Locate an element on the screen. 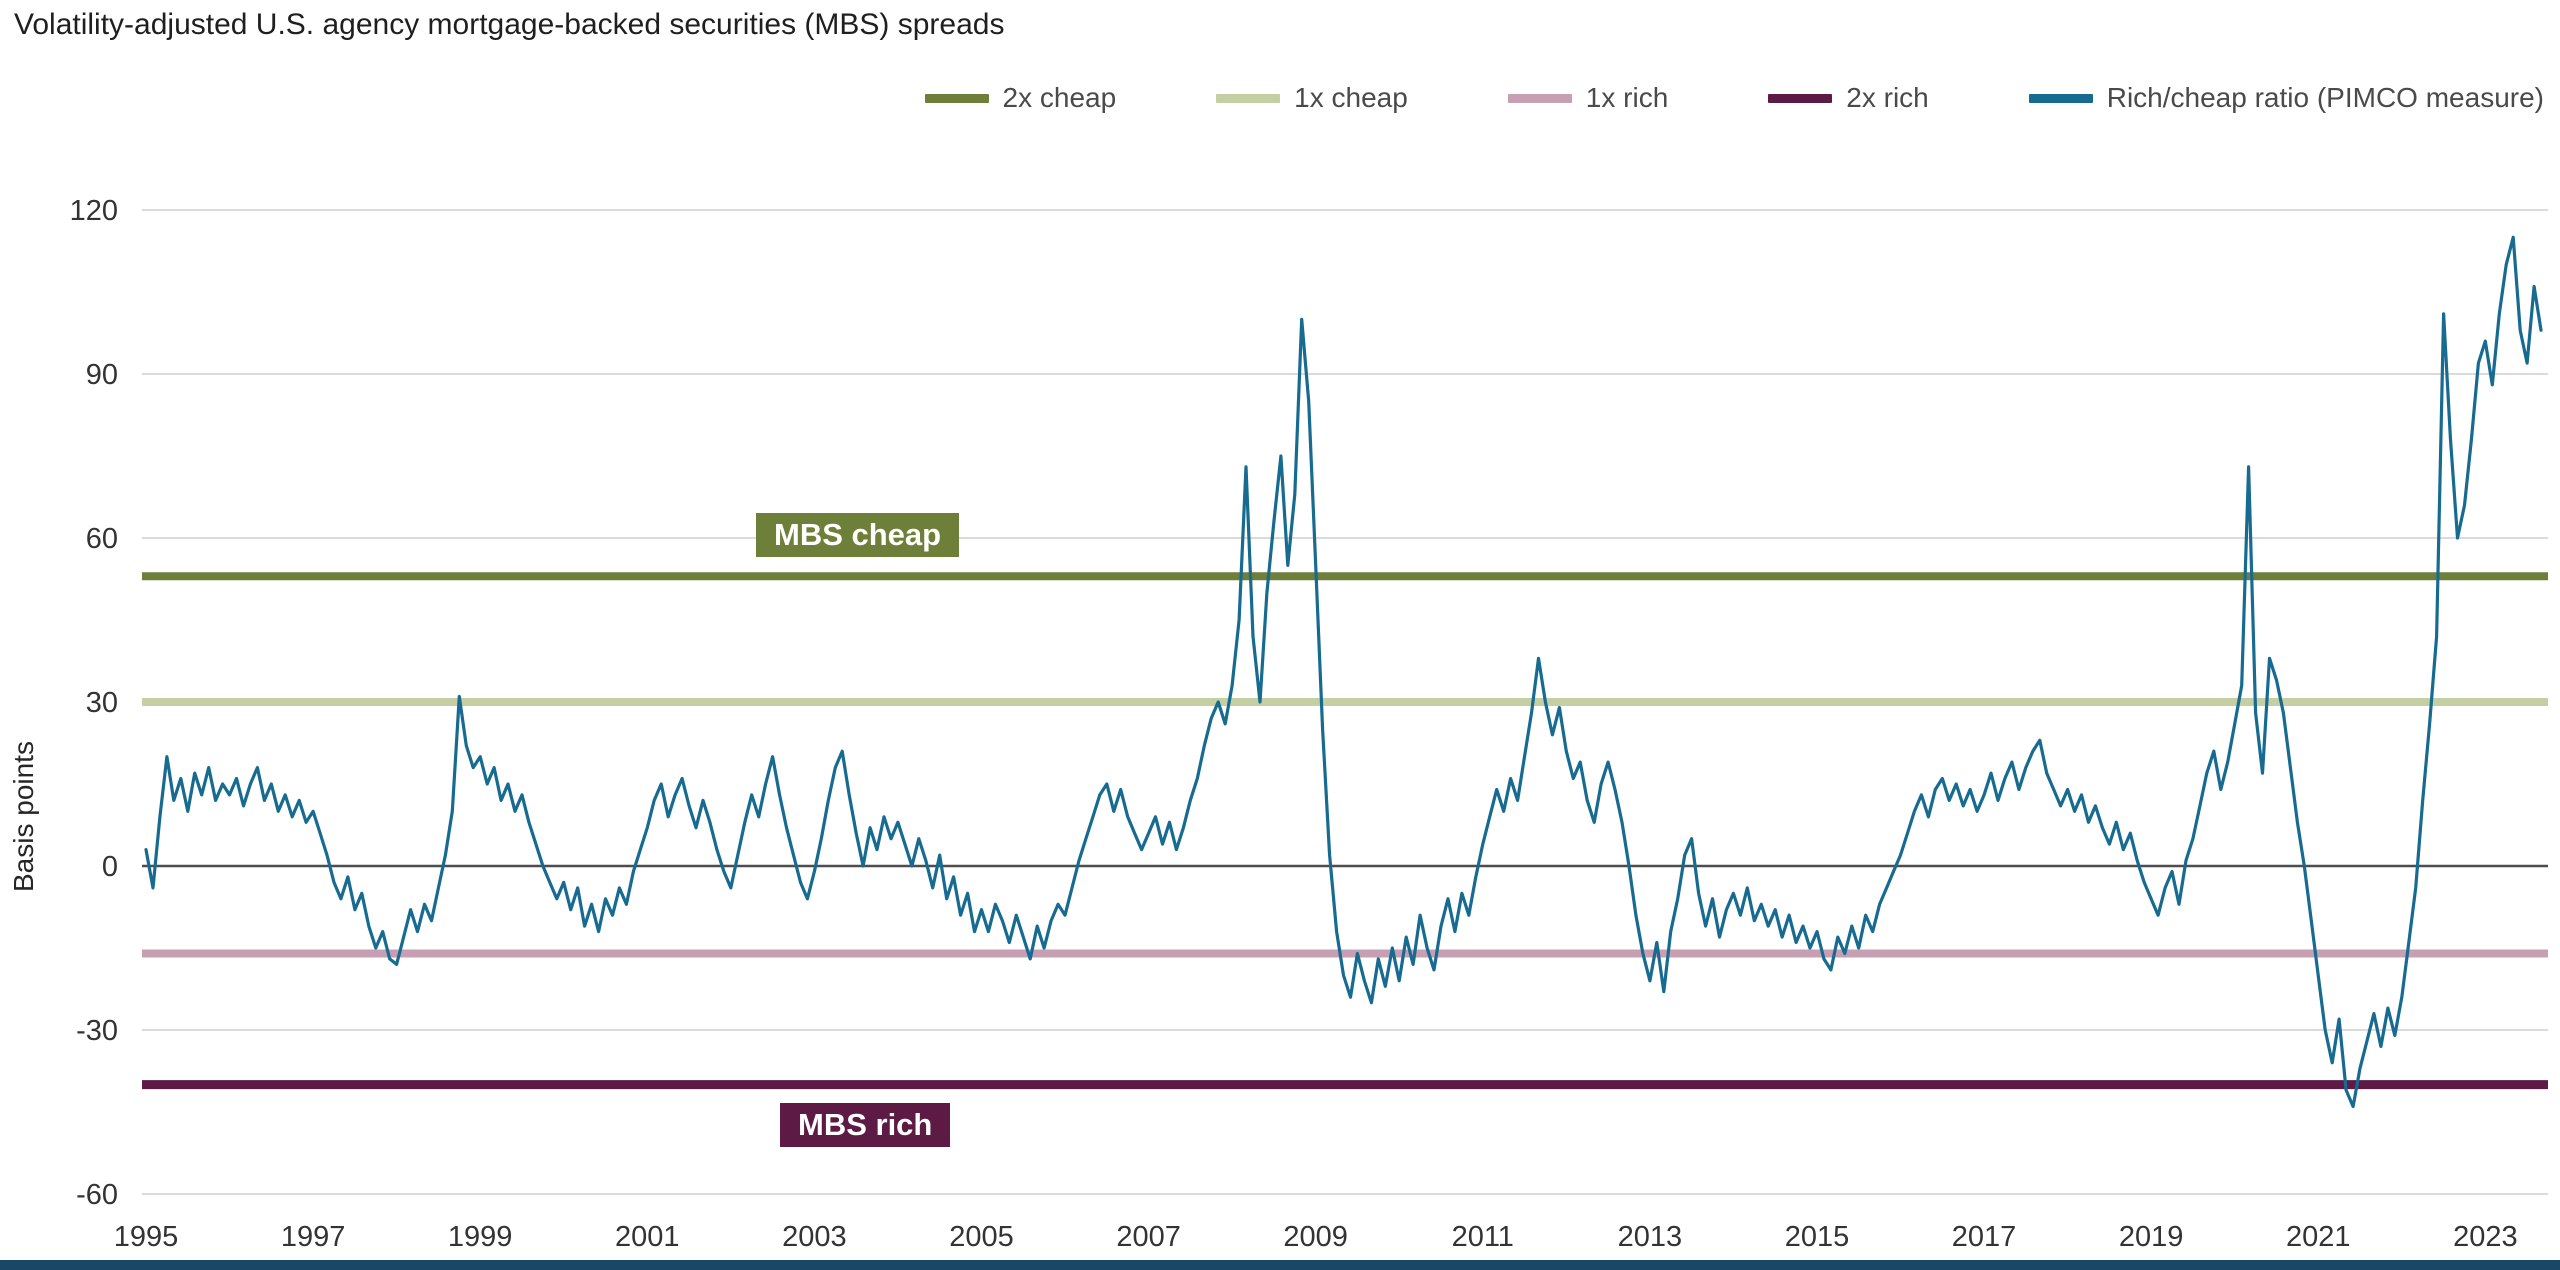 This screenshot has height=1270, width=2560. x-tick-label: 2001 is located at coordinates (647, 1237).